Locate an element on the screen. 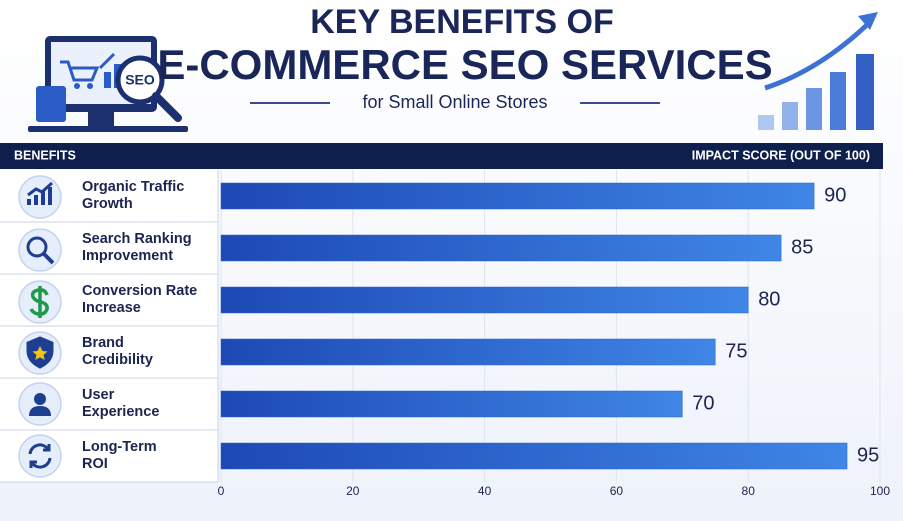 The image size is (903, 521). subtitle: for Small Online Stores is located at coordinates (454, 102).